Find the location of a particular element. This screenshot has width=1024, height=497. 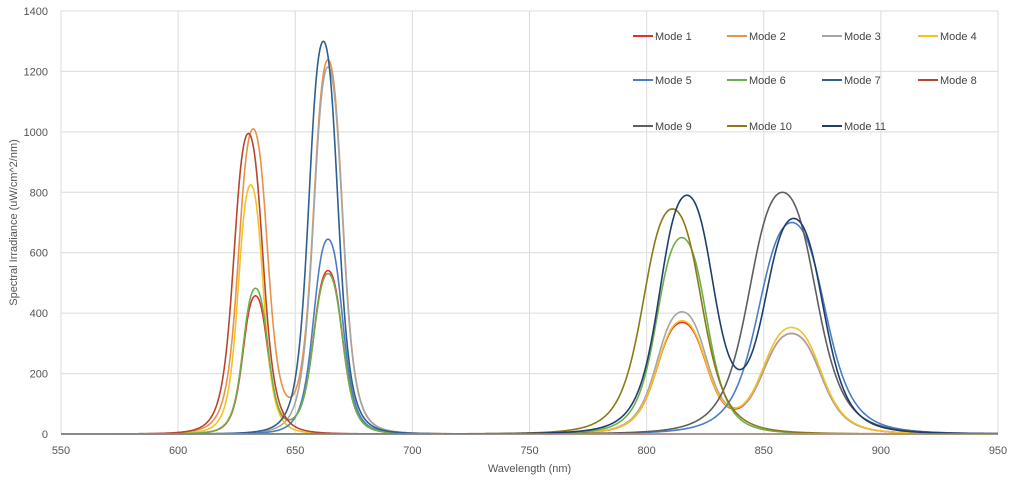

legend-label: Mode 11 is located at coordinates (865, 127).